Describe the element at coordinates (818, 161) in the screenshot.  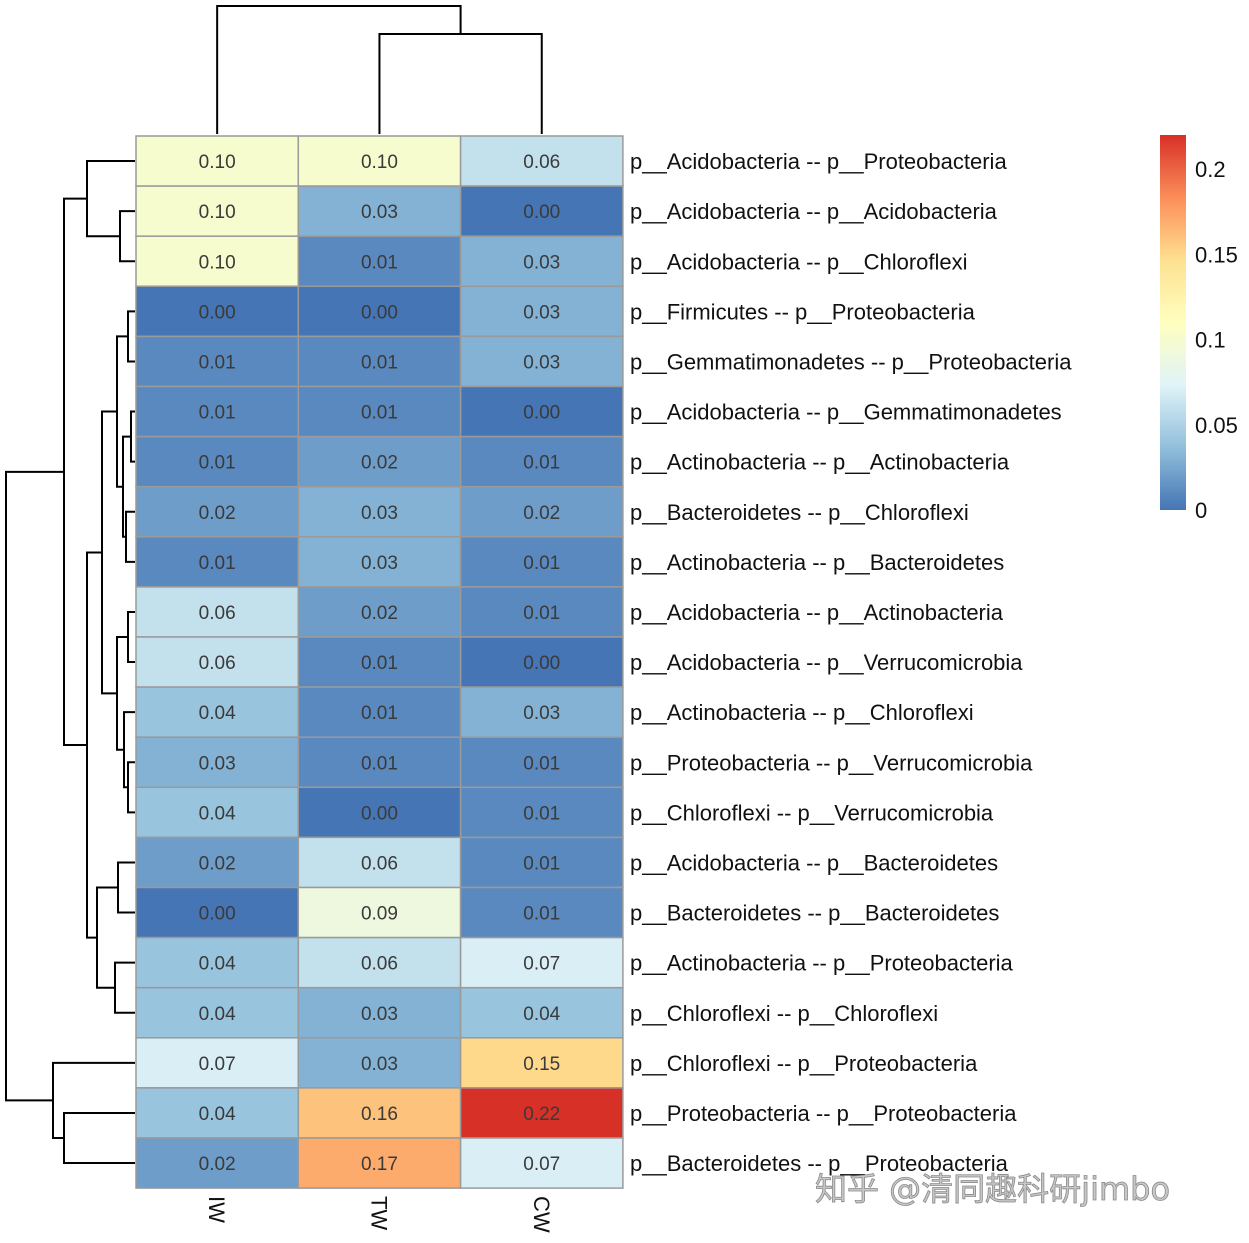
I see `row-label: p__Acidobacteria -- p__Proteobacteria` at that location.